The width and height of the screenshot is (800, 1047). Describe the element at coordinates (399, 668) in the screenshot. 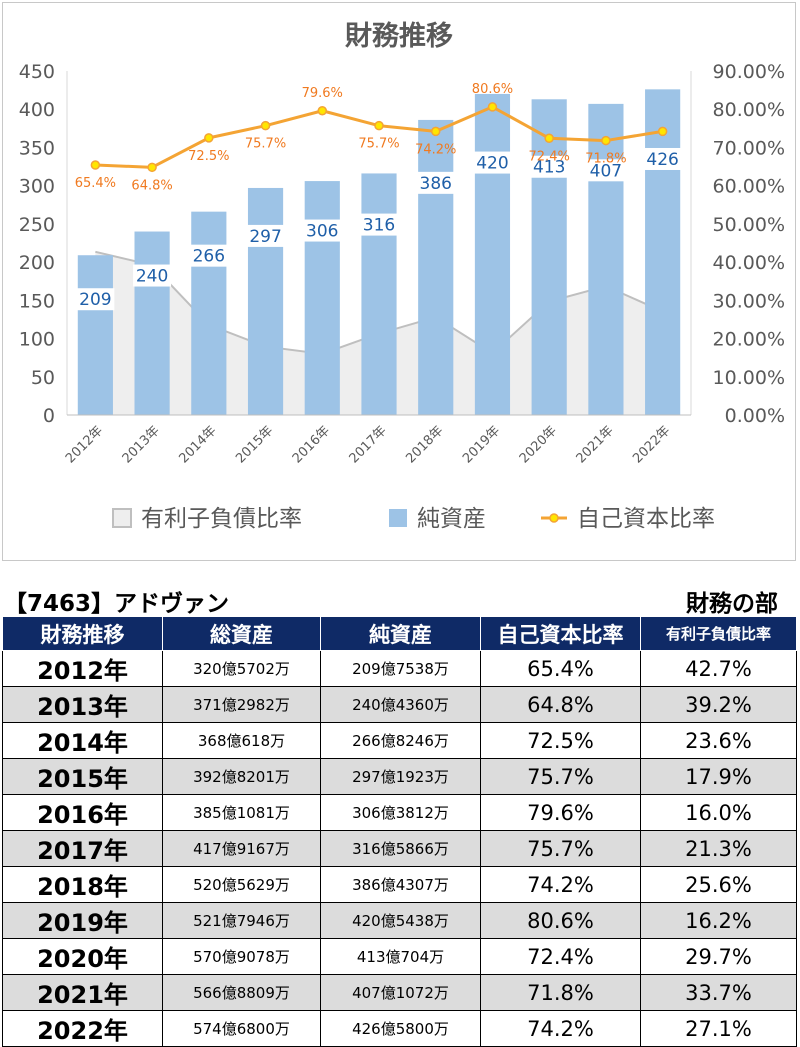

I see `table-row: 2012年 320億5702万 209億7538万 65.4% 42.7%` at that location.